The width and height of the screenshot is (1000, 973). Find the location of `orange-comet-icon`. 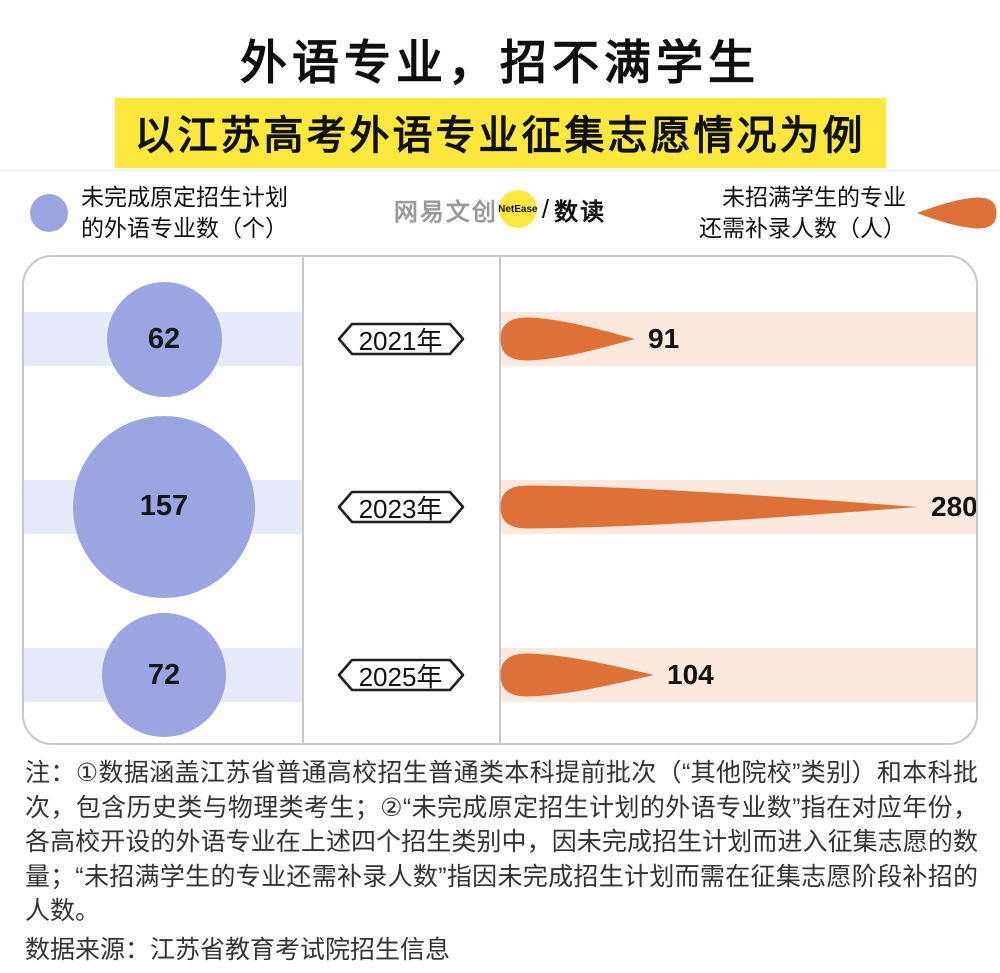

orange-comet-icon is located at coordinates (957, 213).